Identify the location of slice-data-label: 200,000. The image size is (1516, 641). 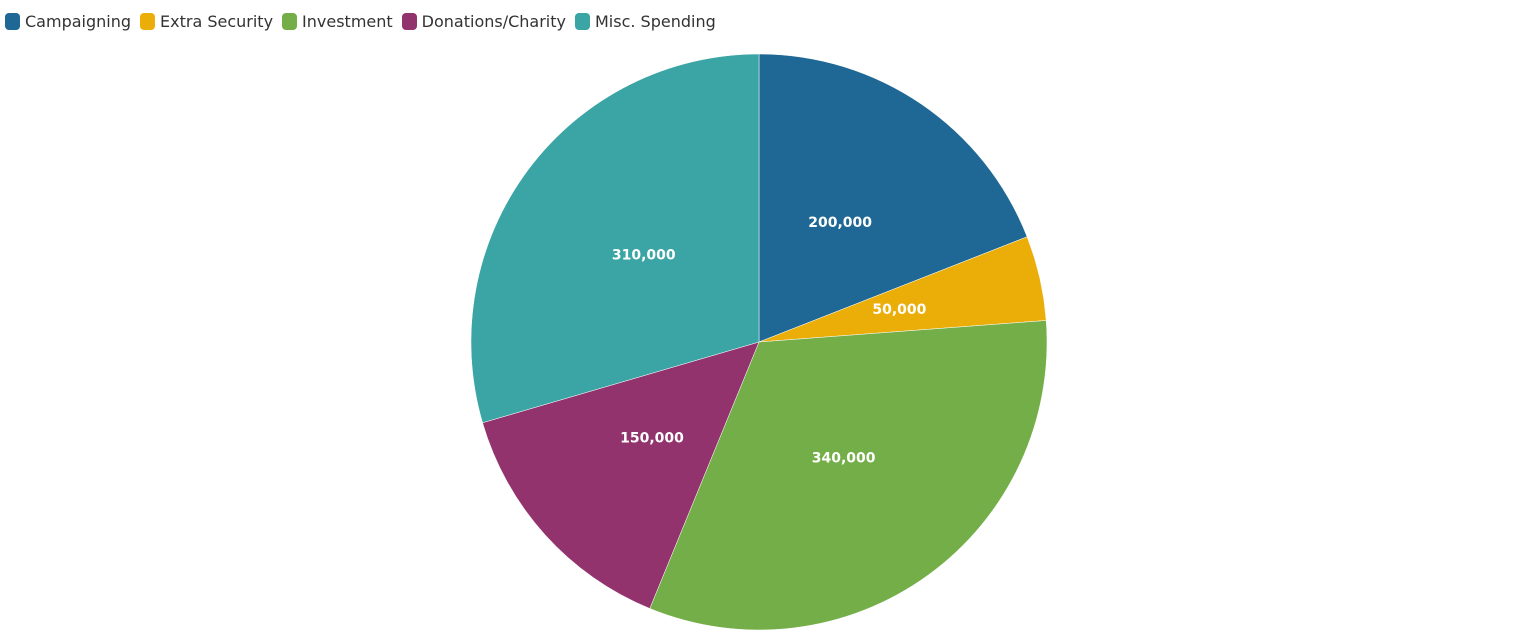
(840, 223).